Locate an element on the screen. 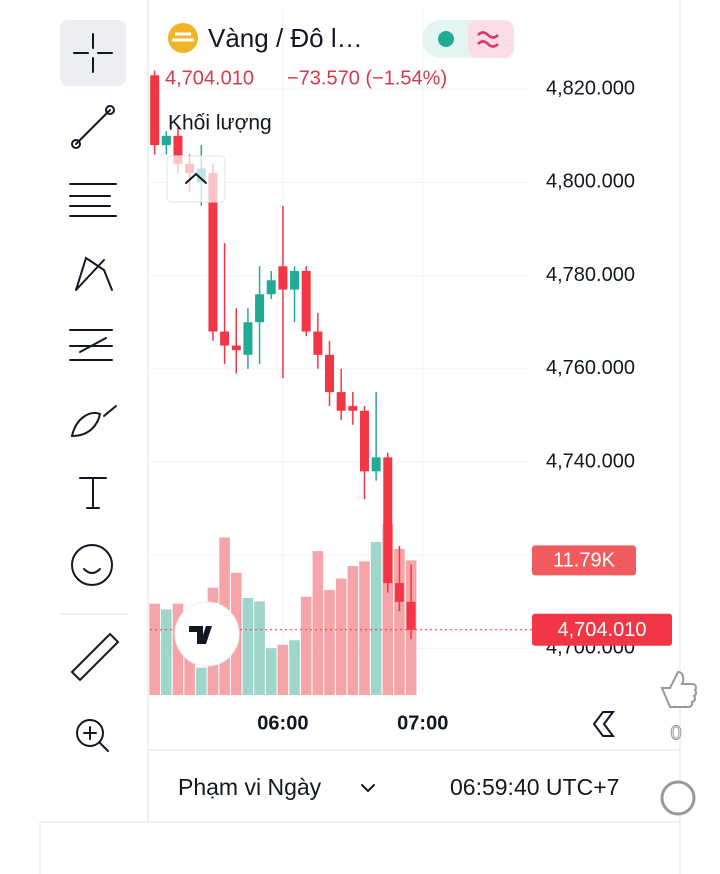  volume-tag-label: 11.79K is located at coordinates (584, 561).